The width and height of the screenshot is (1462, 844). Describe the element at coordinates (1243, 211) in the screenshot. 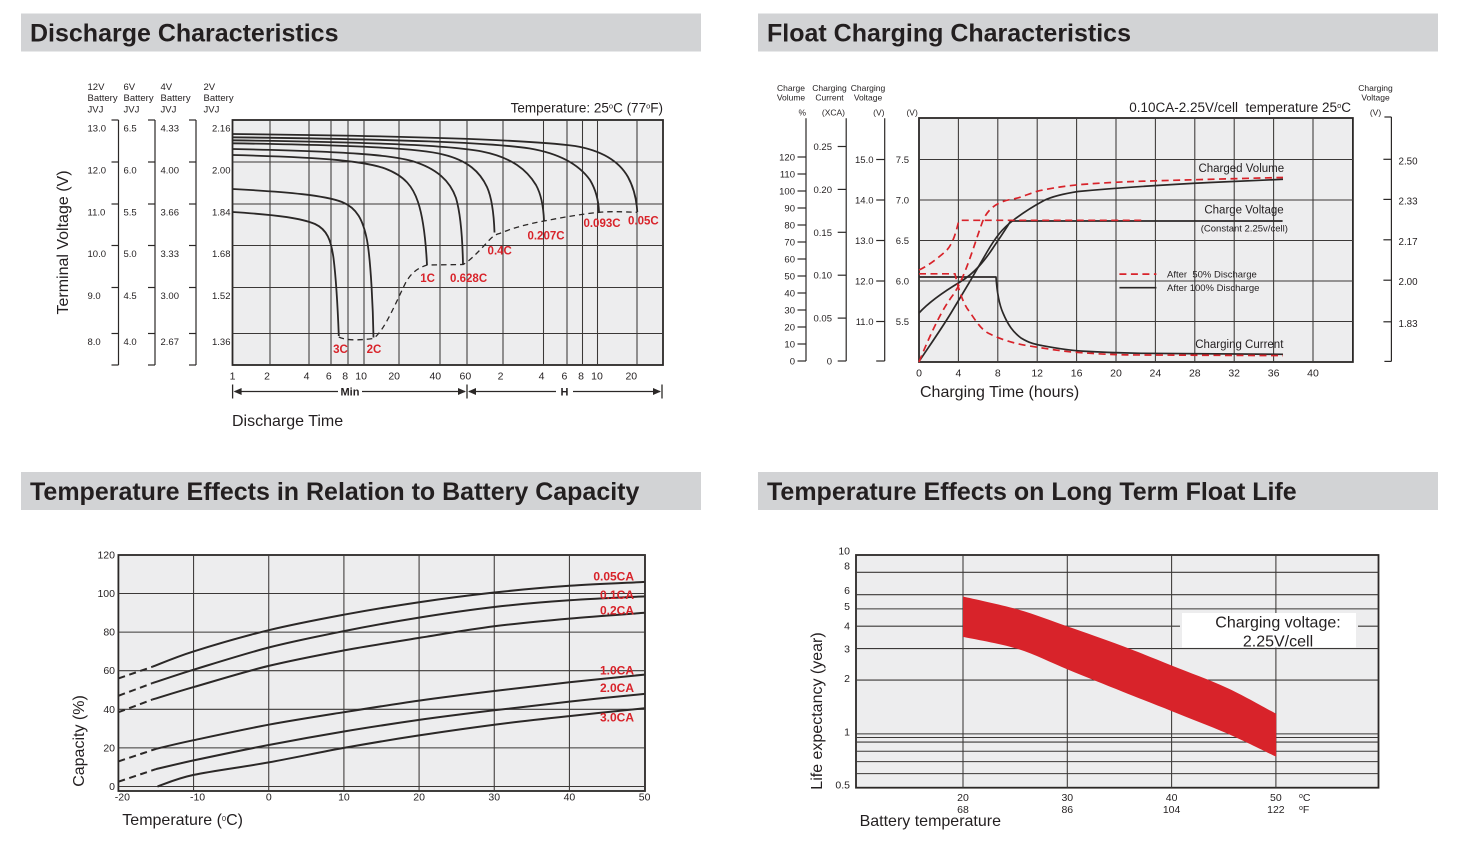

I see `svg-text: Charge Voltage` at that location.